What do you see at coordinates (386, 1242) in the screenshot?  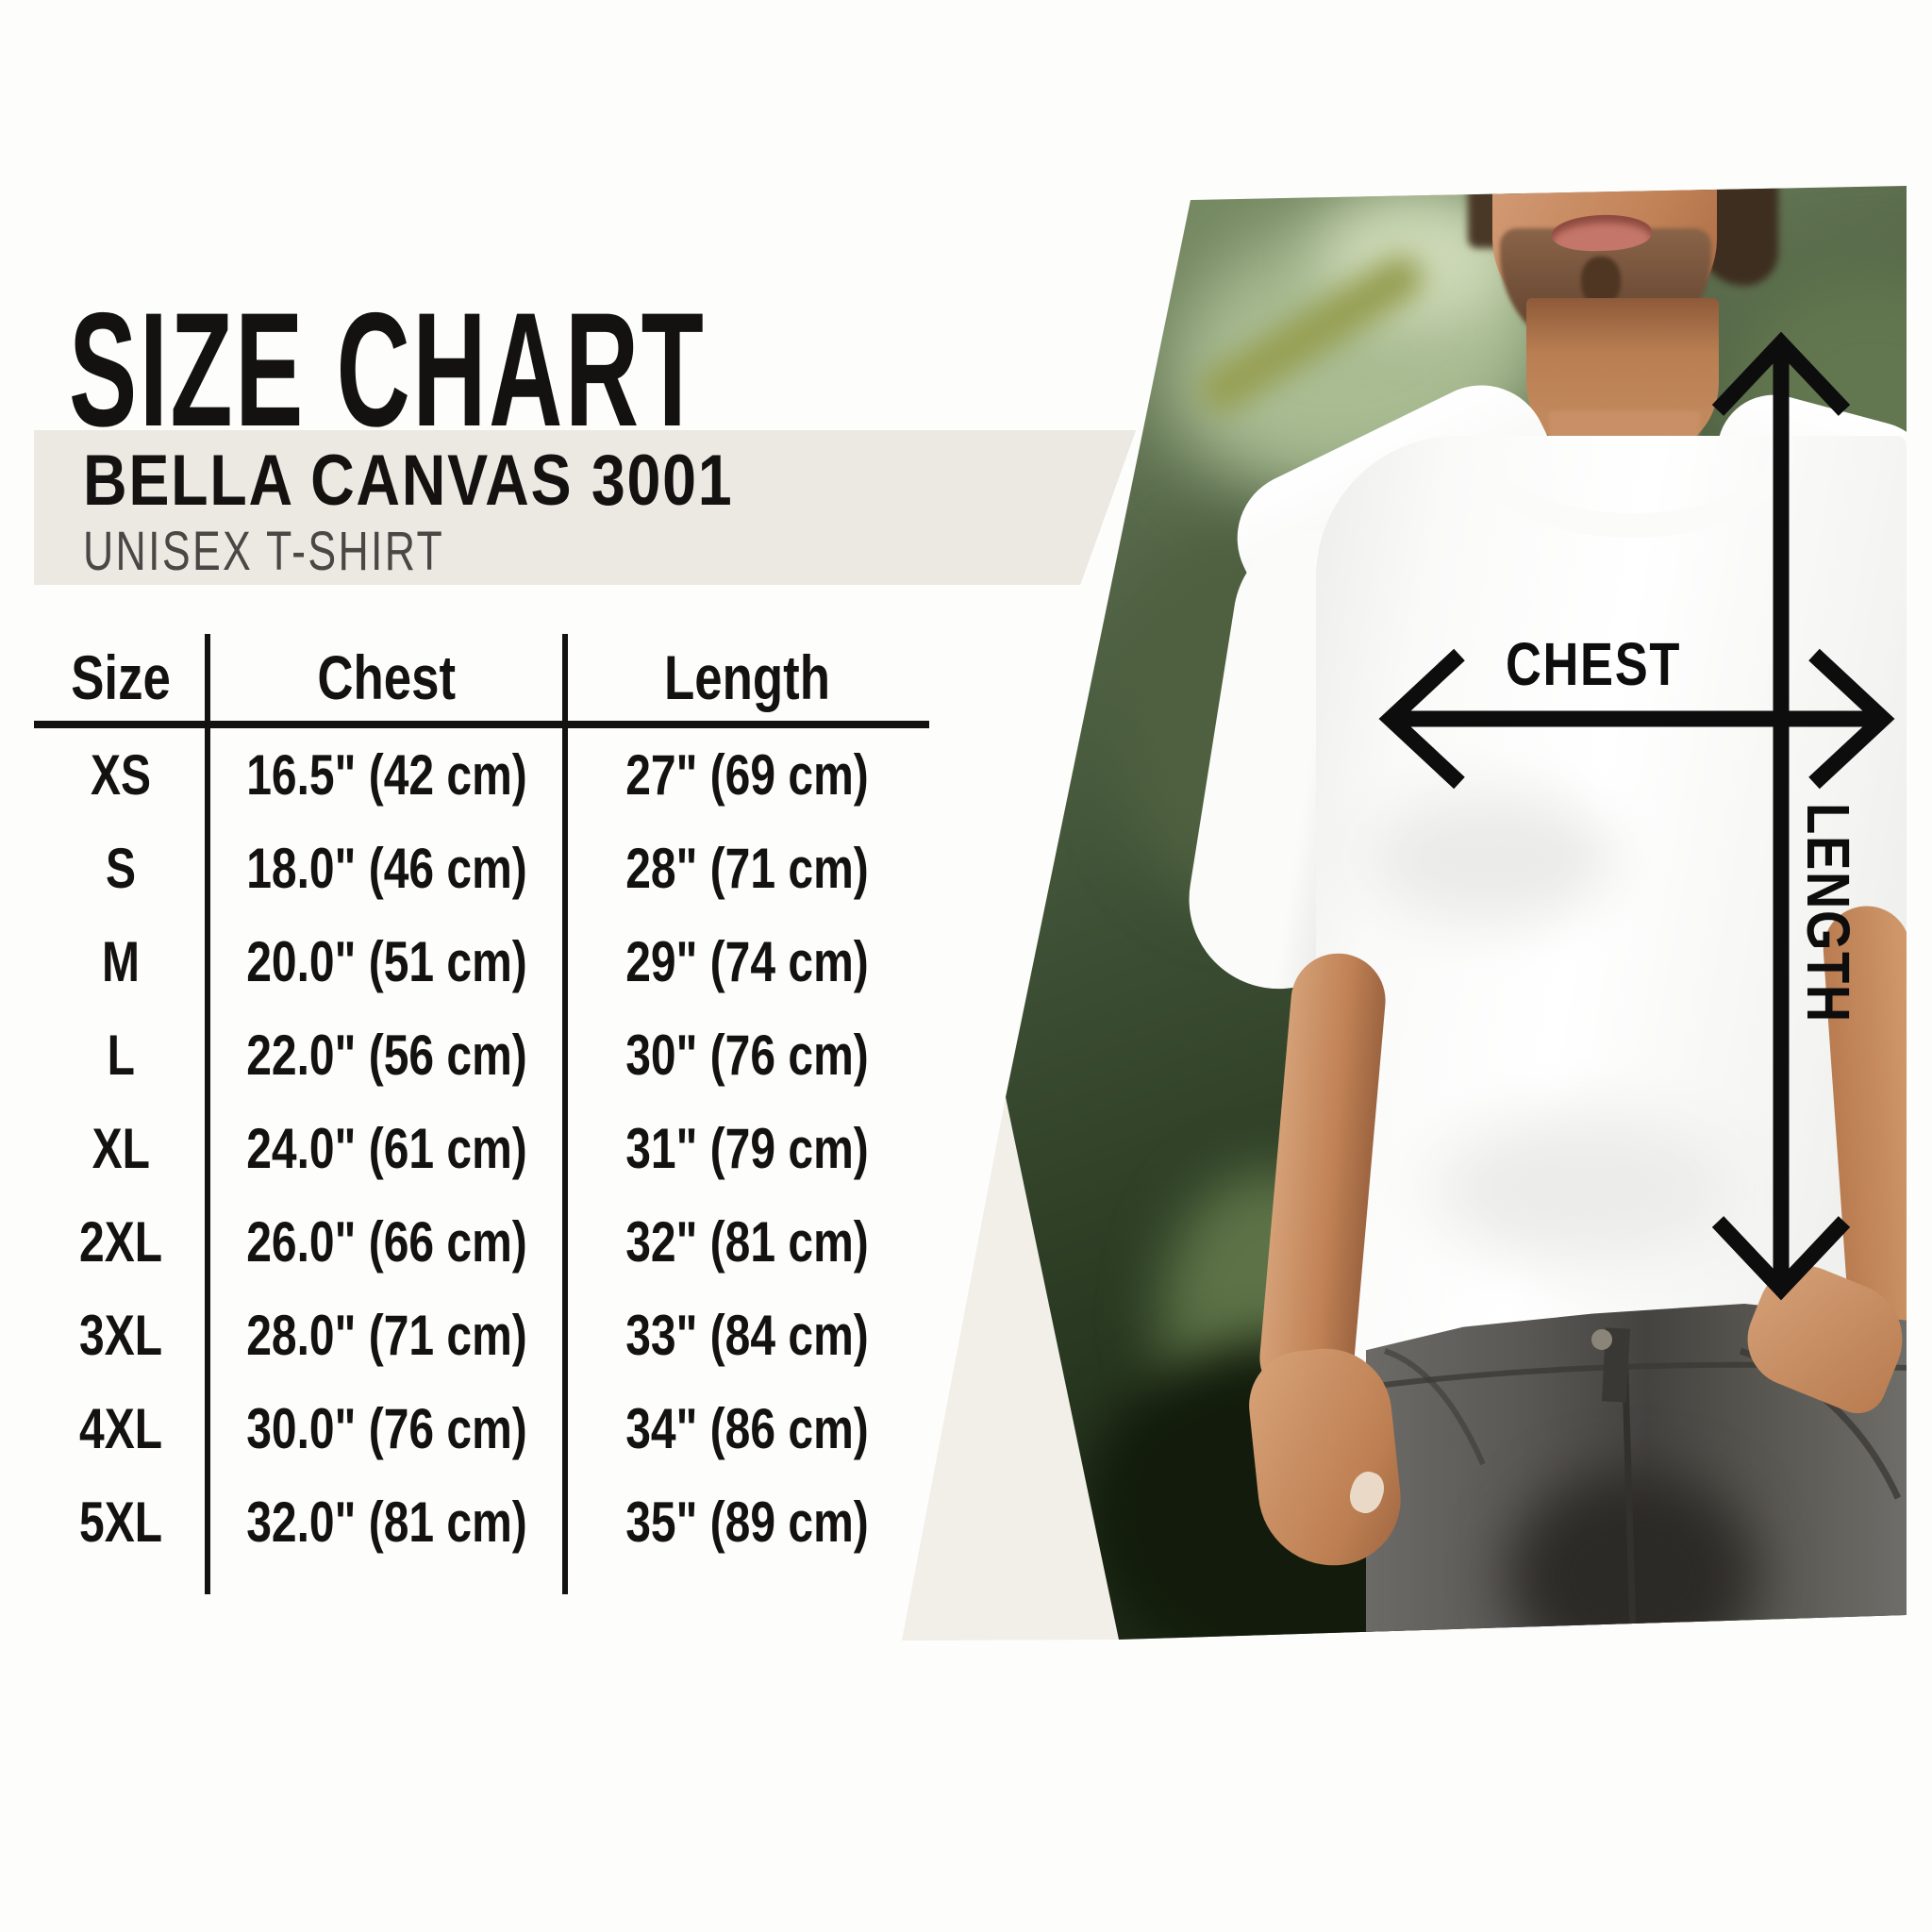 I see `chest-cell: 26.0" (66 cm)` at bounding box center [386, 1242].